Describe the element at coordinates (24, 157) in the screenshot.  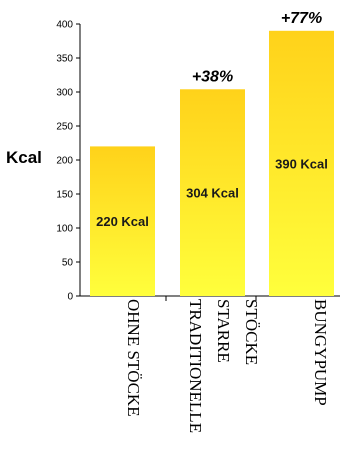
I see `y-axis-label: Kcal` at that location.